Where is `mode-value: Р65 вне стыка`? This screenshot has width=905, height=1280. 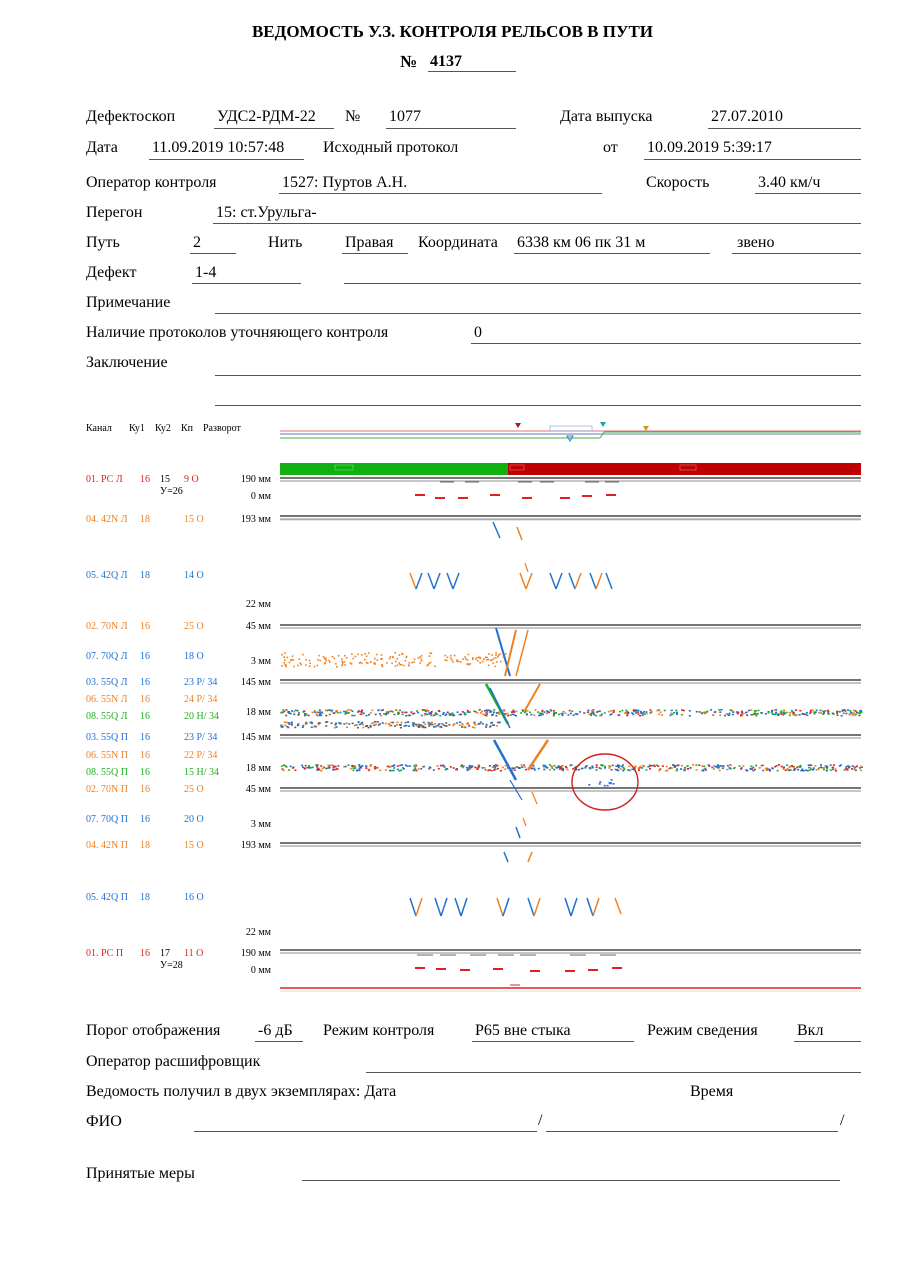
mode-value: Р65 вне стыка is located at coordinates (523, 1031).